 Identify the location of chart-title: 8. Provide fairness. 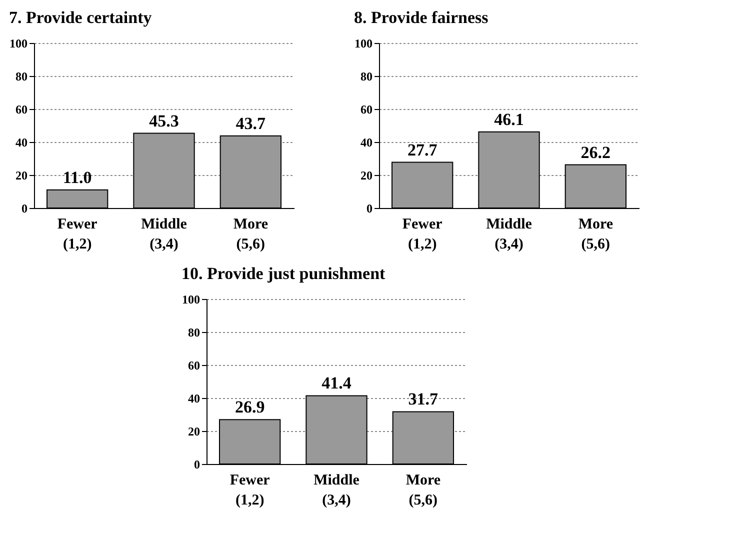
(421, 17).